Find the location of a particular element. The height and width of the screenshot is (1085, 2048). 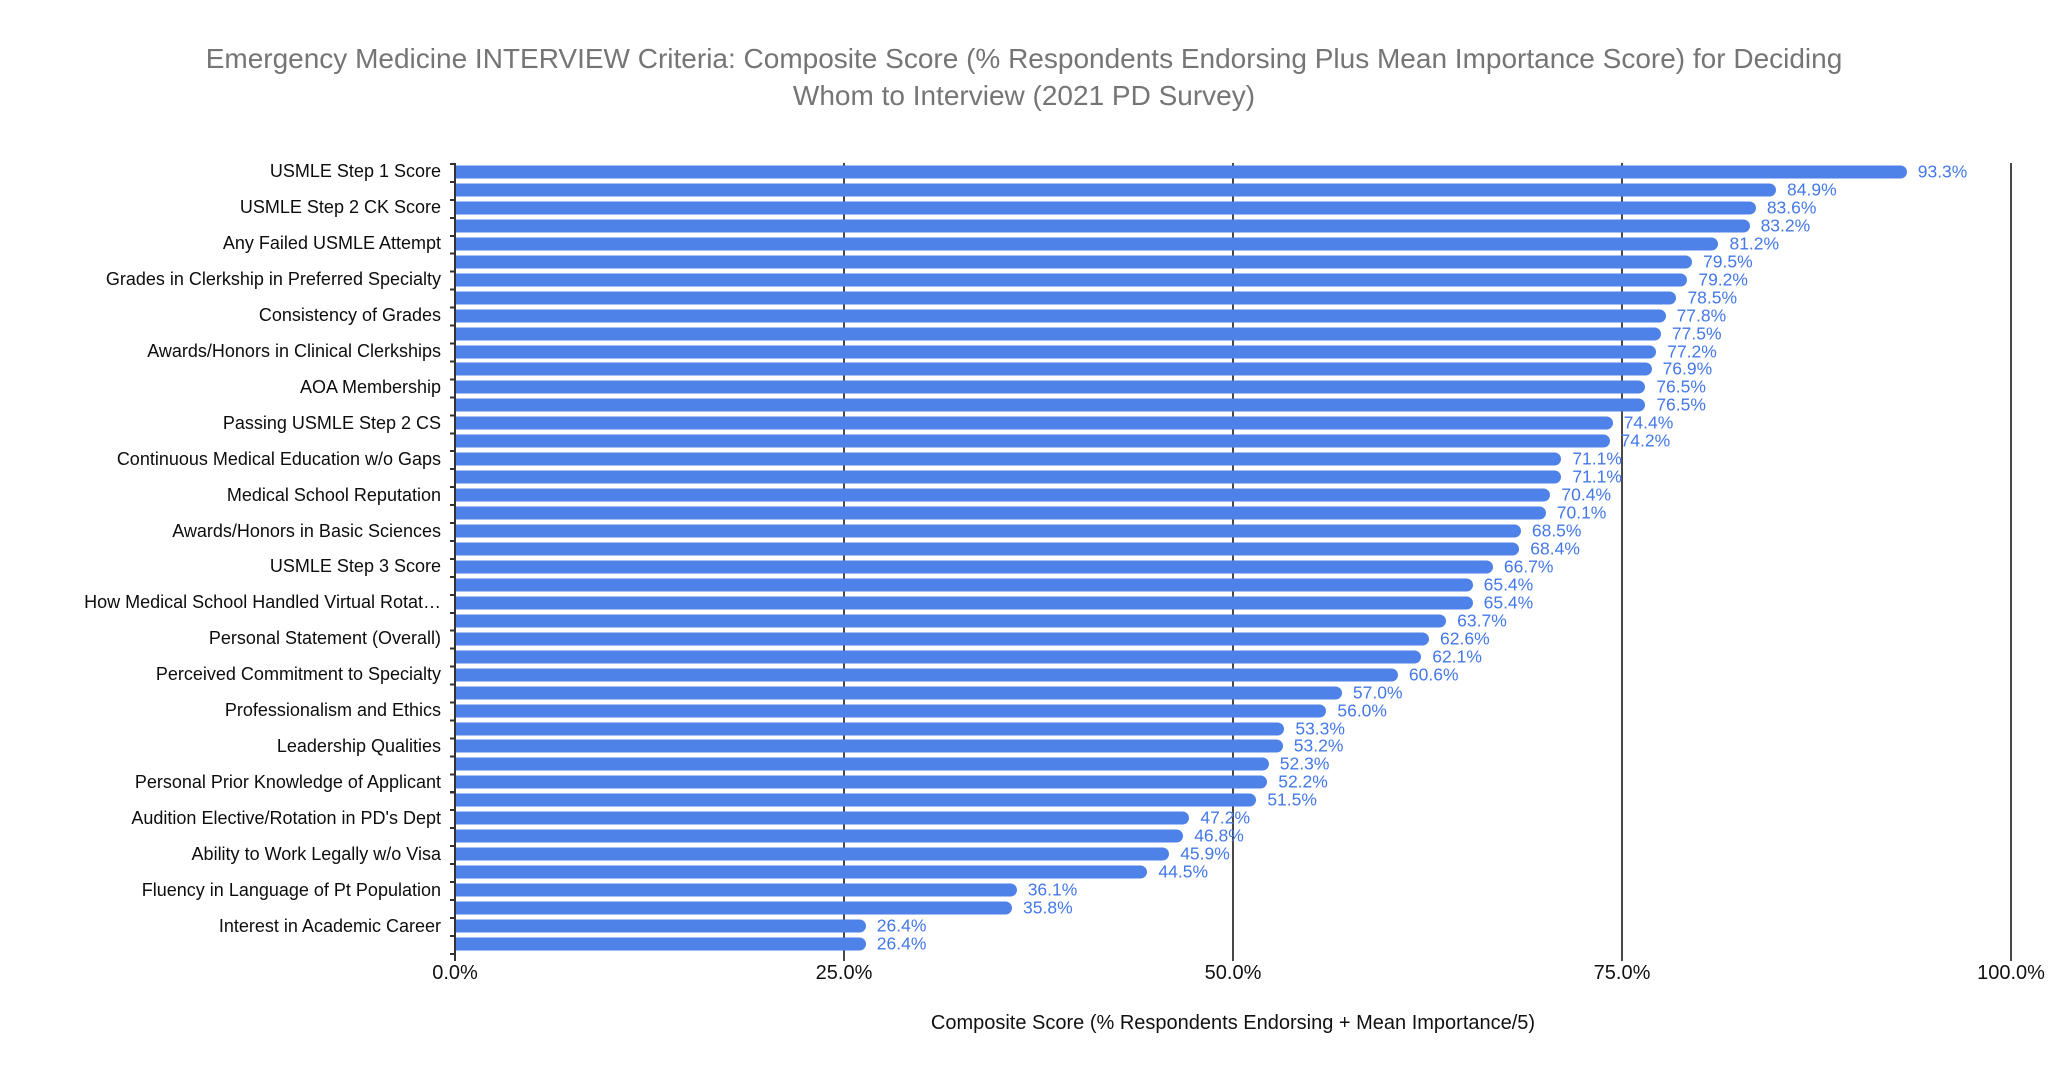

x-axis: 0.0% 25.0% 50.0% 75.0% 100.0% is located at coordinates (1238, 975).